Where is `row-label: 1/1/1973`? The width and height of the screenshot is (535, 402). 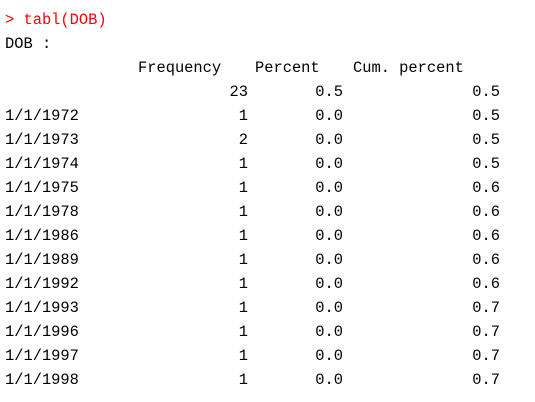
row-label: 1/1/1973 is located at coordinates (42, 140).